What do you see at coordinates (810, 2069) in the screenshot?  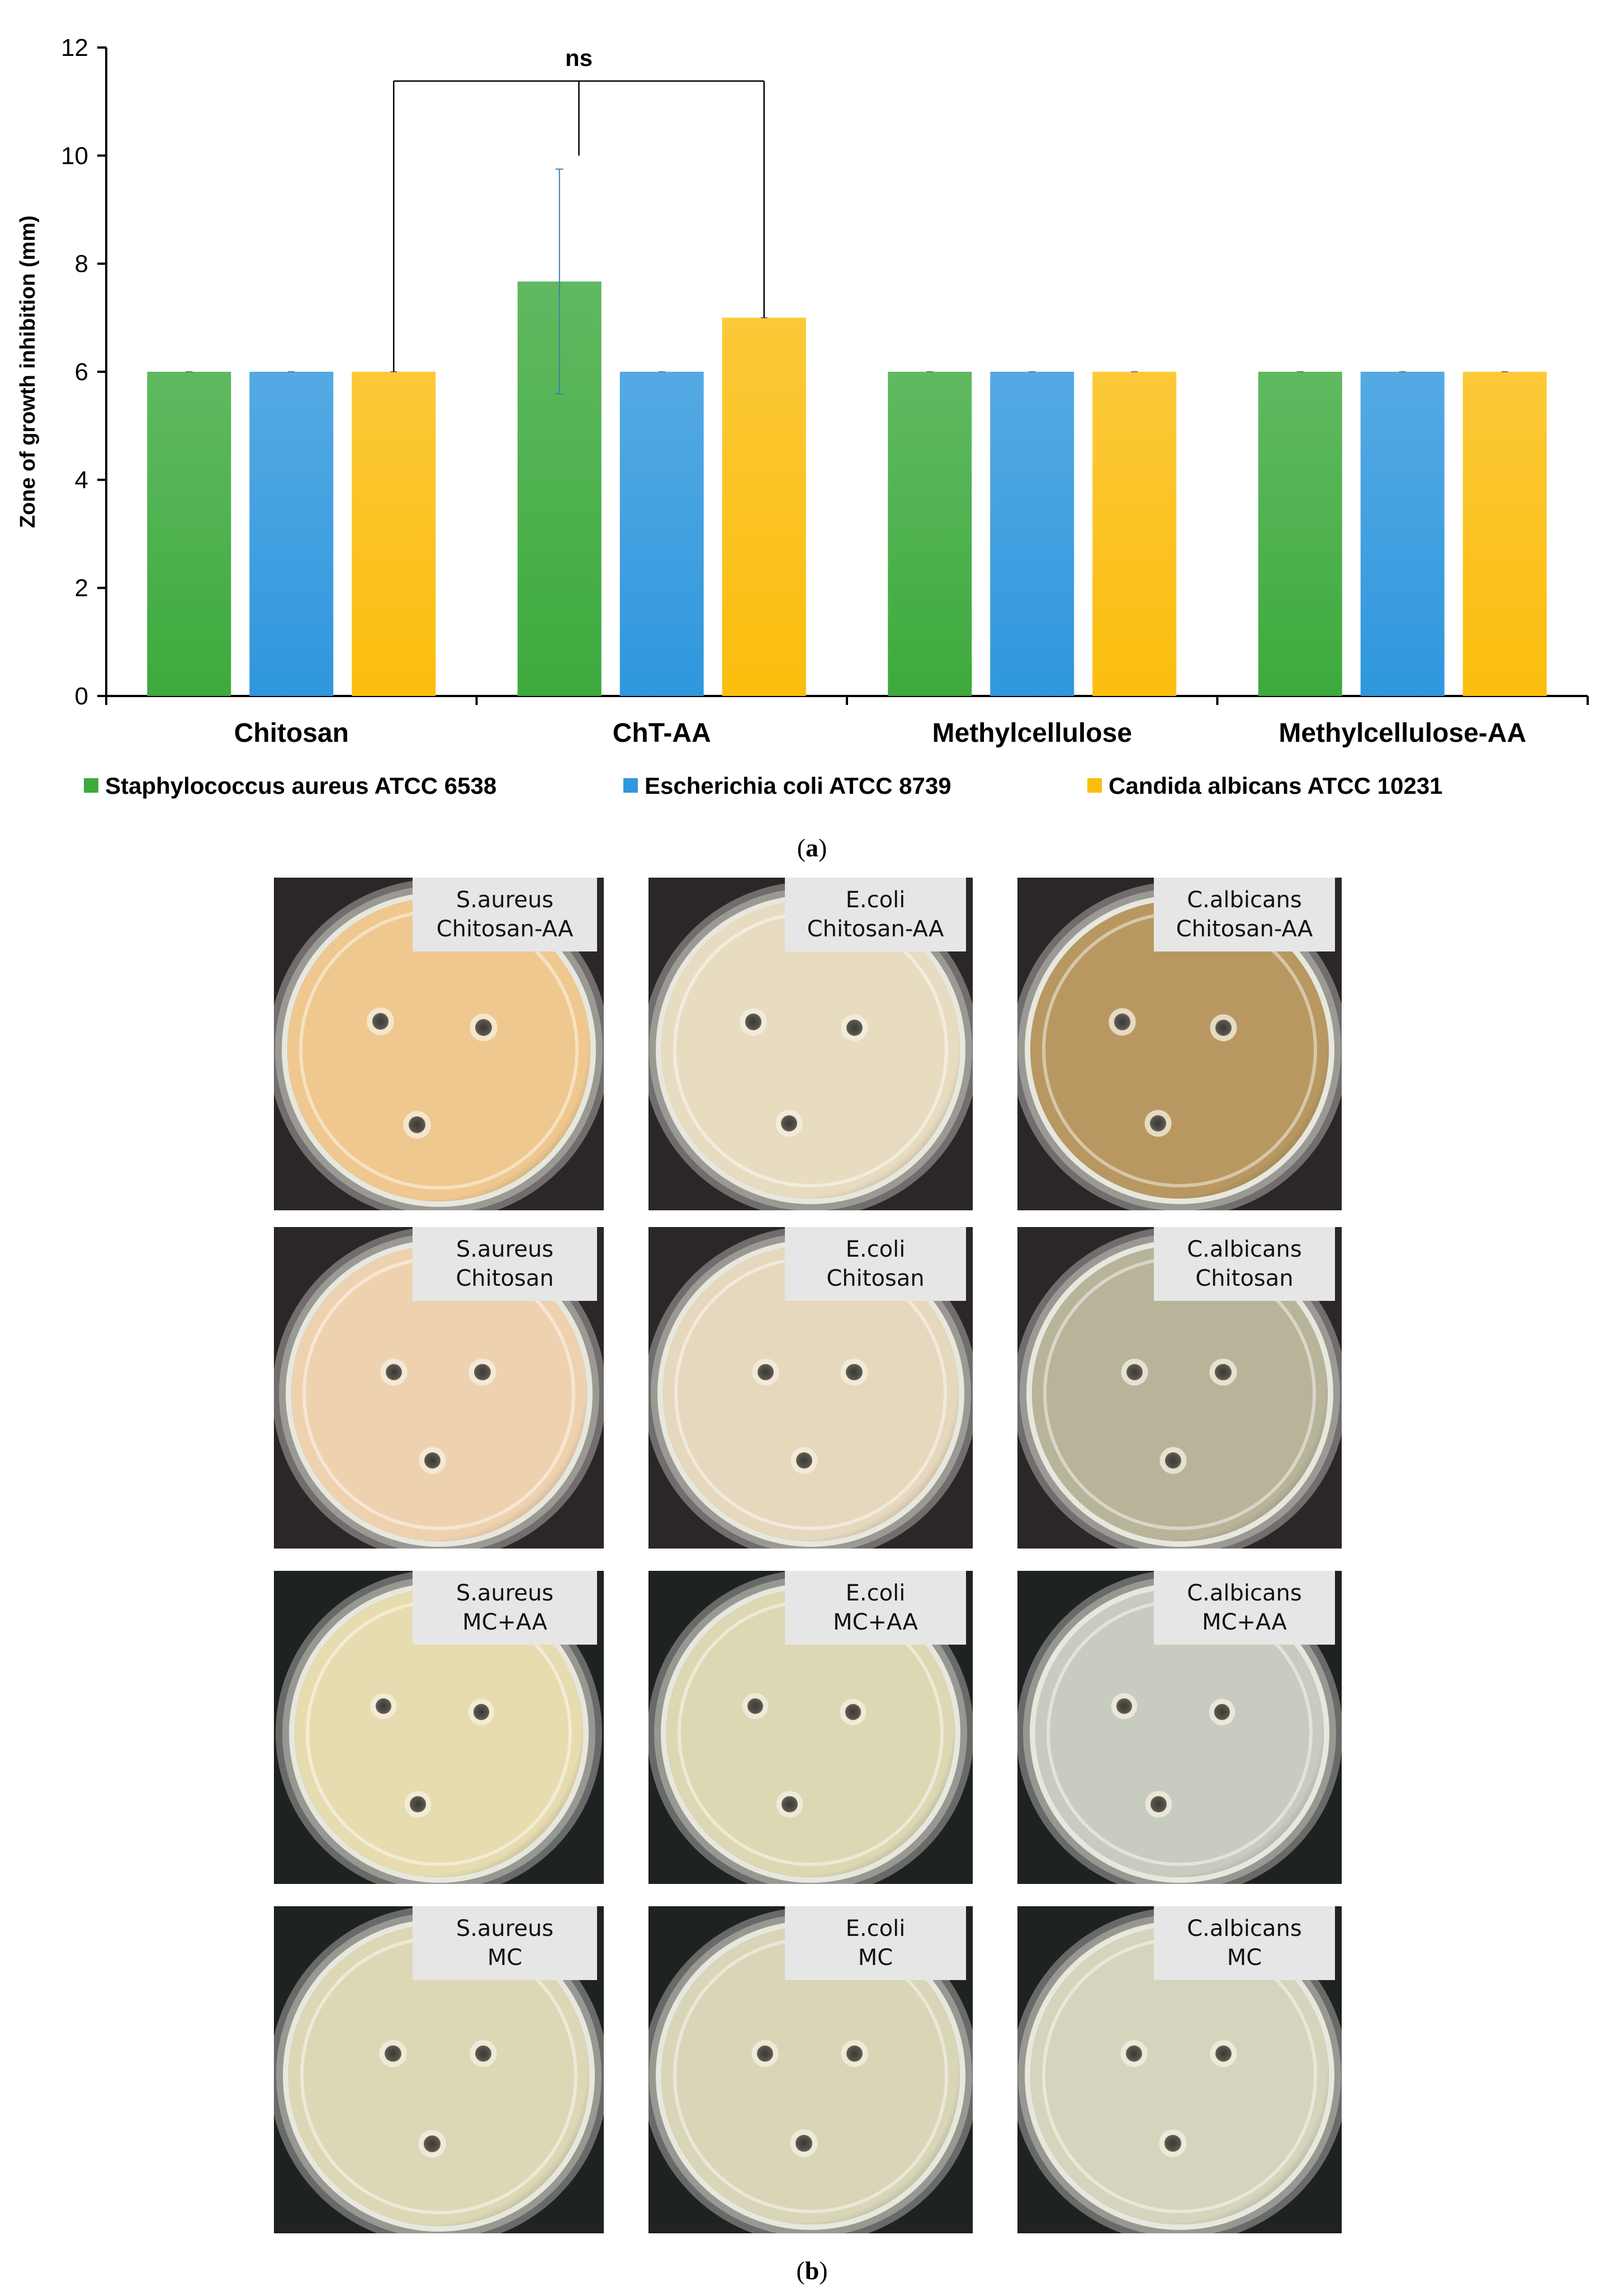 I see `culture-plate-photo: E.coli MC` at bounding box center [810, 2069].